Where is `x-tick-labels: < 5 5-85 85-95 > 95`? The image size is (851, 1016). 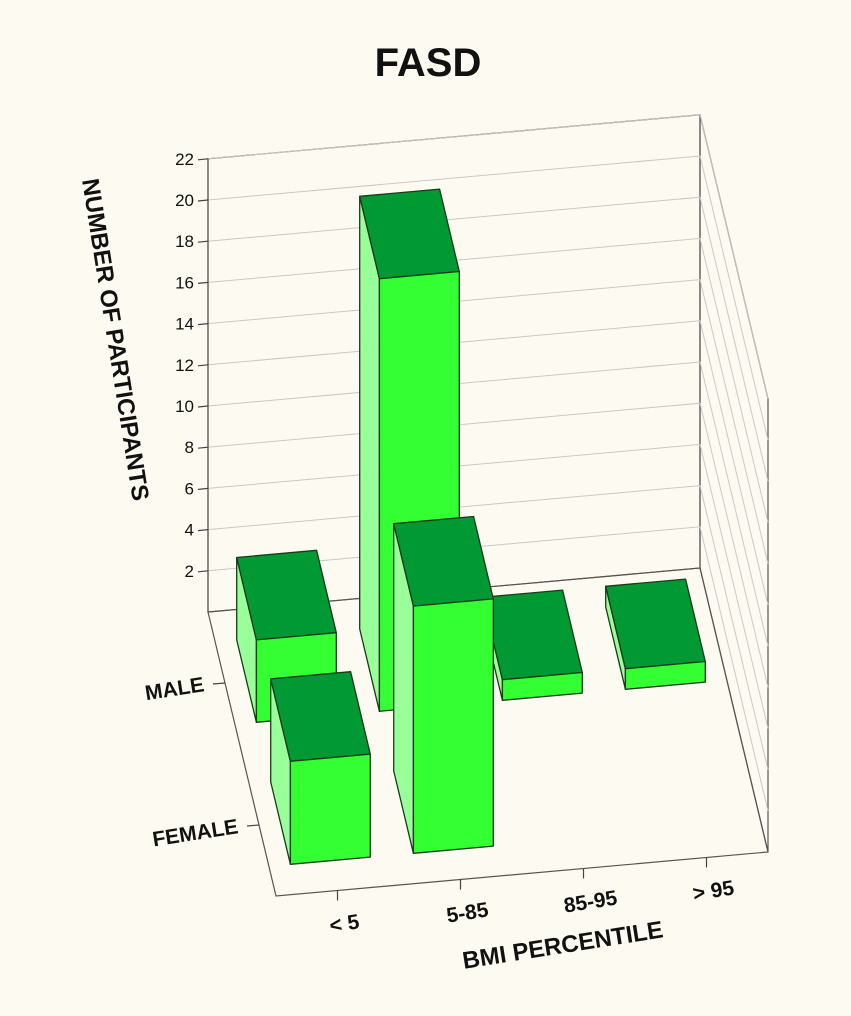
x-tick-labels: < 5 5-85 85-95 > 95 is located at coordinates (532, 897).